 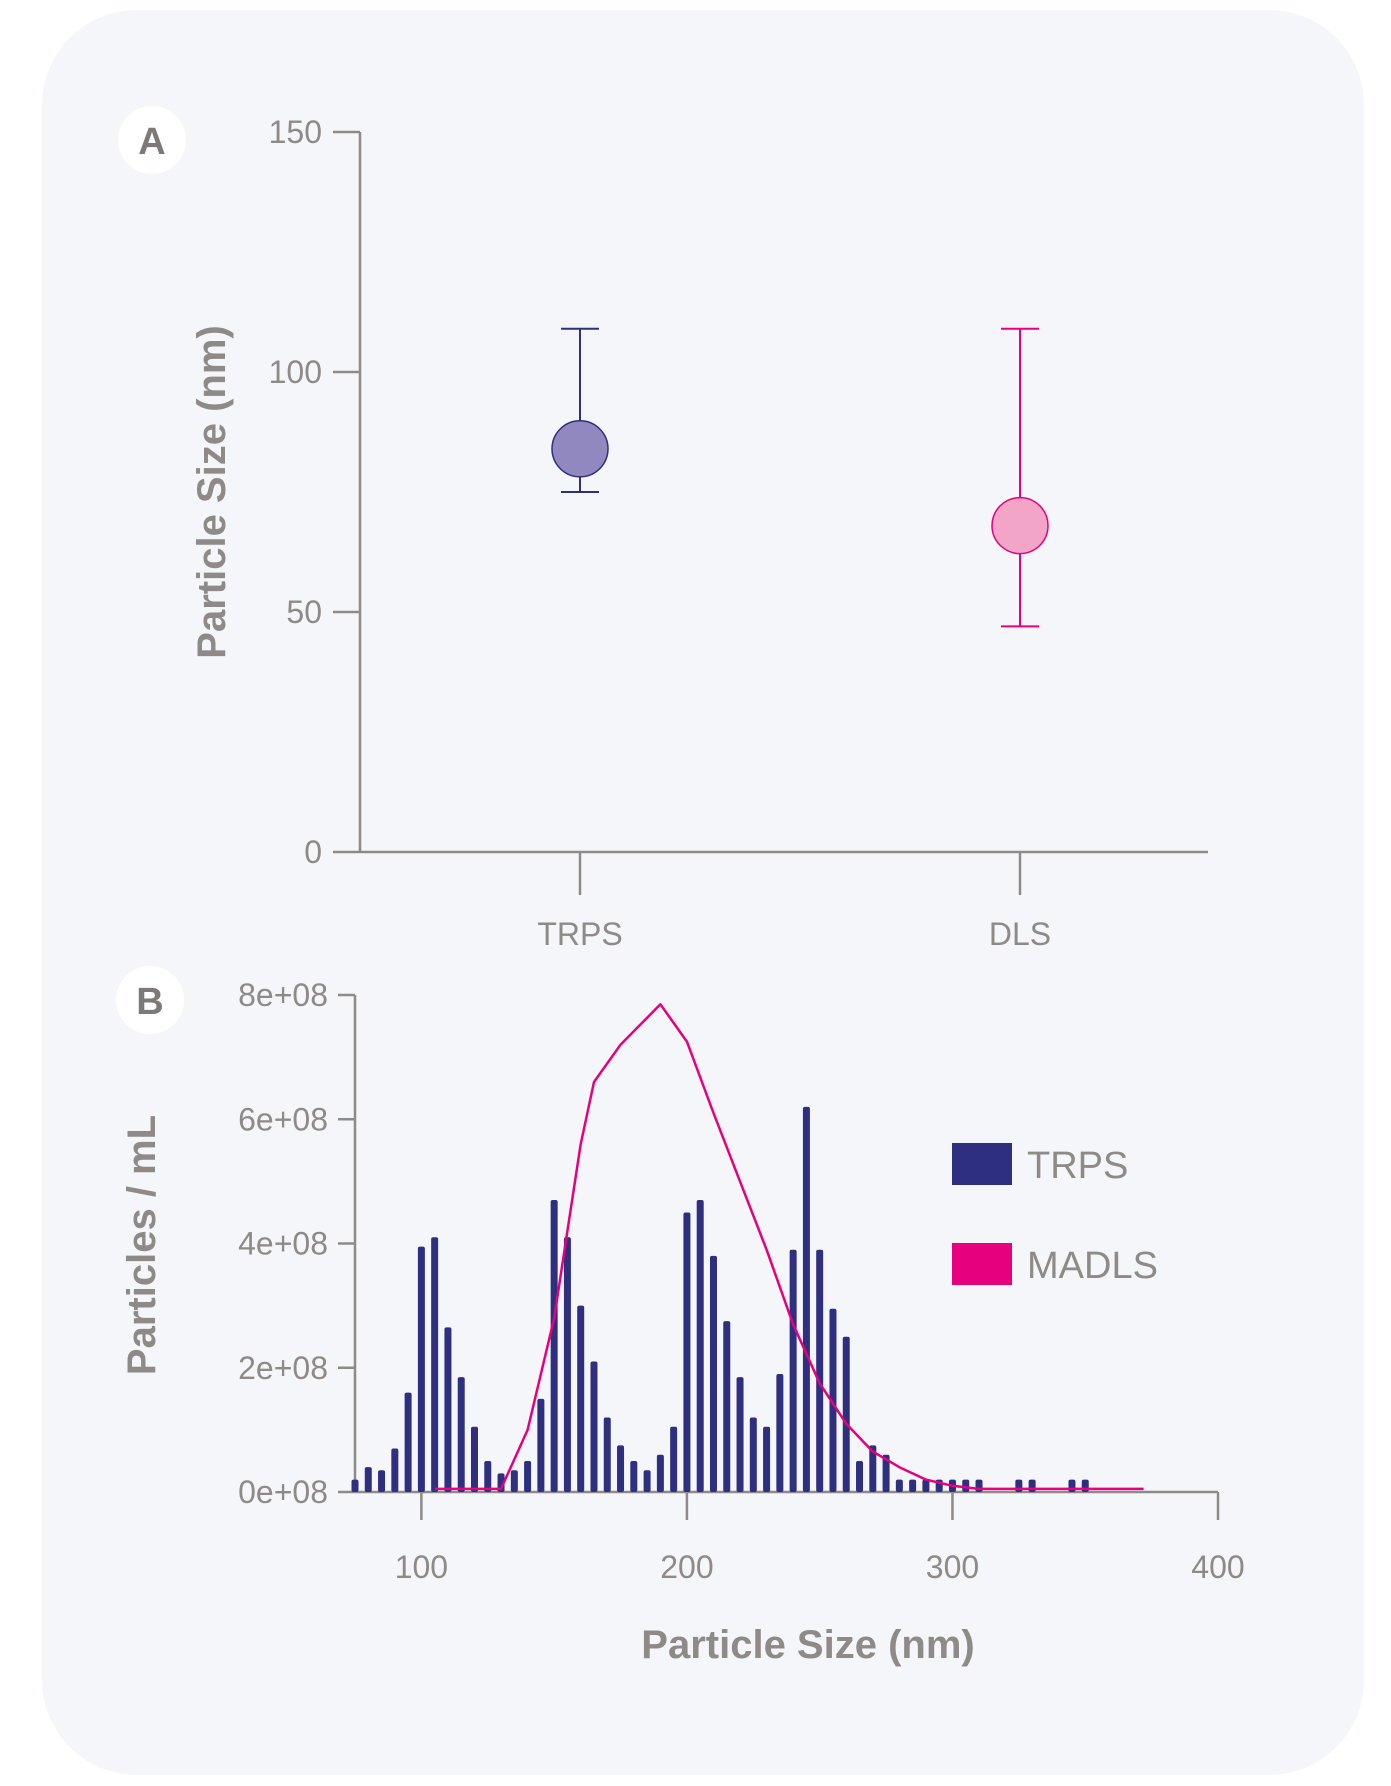 I want to click on a-y-ticks: 0 50 100 150, so click(x=314, y=492).